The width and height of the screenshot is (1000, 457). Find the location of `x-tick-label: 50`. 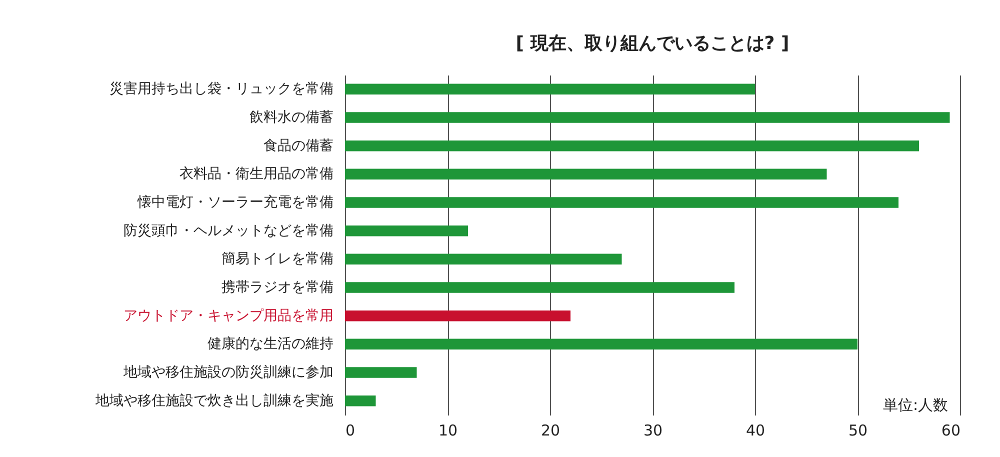

x-tick-label: 50 is located at coordinates (858, 431).